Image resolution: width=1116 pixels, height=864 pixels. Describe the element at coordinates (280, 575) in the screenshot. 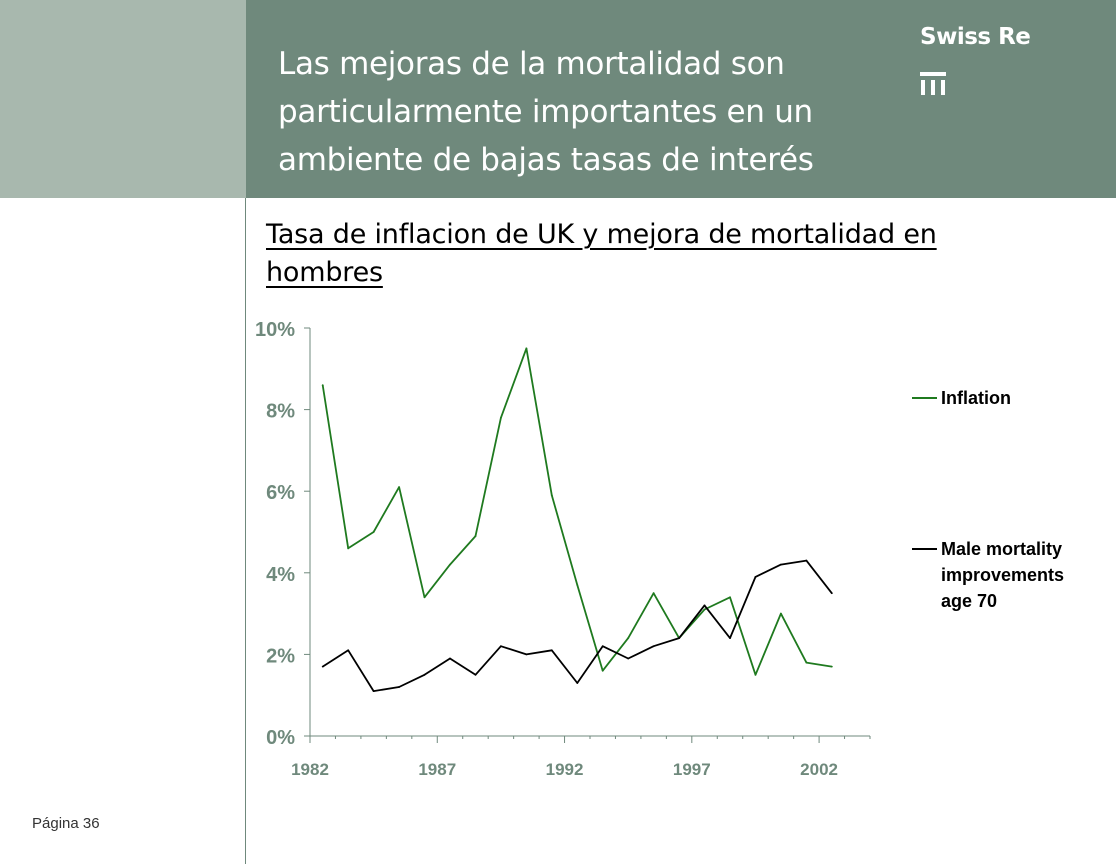

I see `y-tick-label: 4%` at that location.